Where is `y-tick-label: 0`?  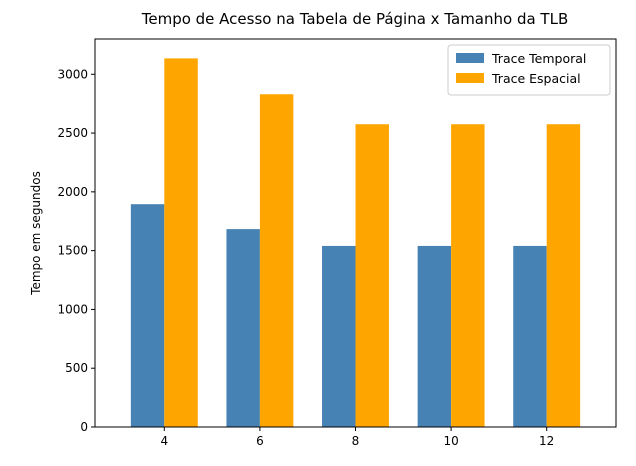 y-tick-label: 0 is located at coordinates (84, 427).